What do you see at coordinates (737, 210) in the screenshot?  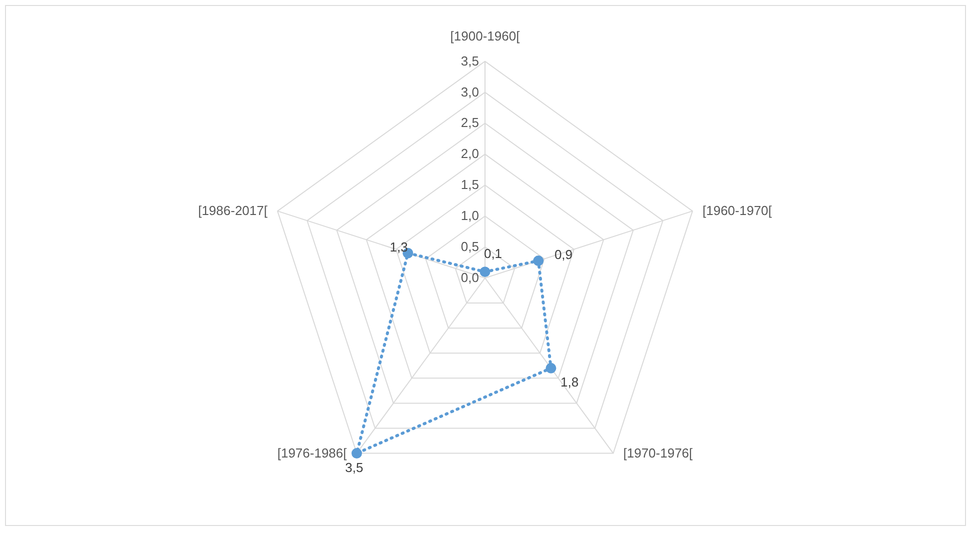 I see `spoke-label: [1960-1970[` at bounding box center [737, 210].